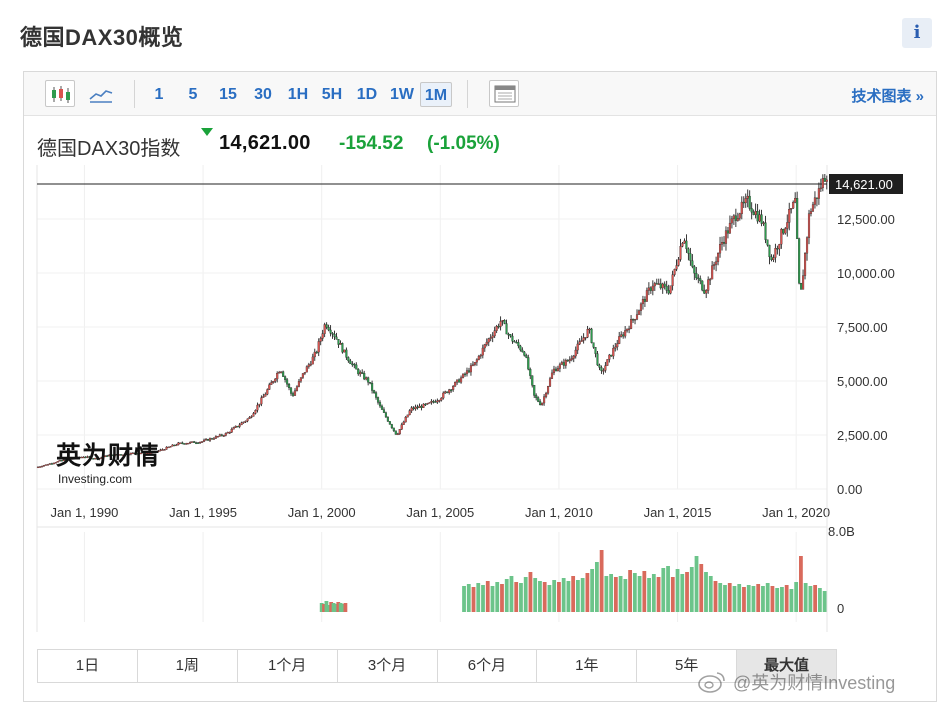 The image size is (950, 710). I want to click on last-price-tag-label: 14,621.00, so click(864, 184).